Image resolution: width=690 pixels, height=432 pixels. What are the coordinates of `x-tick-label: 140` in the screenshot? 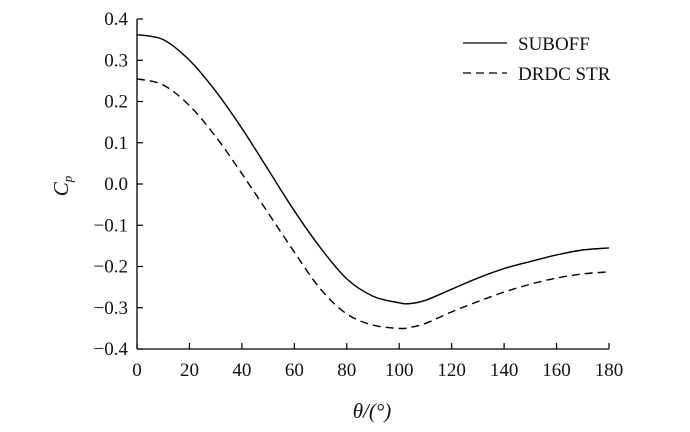 It's located at (504, 370).